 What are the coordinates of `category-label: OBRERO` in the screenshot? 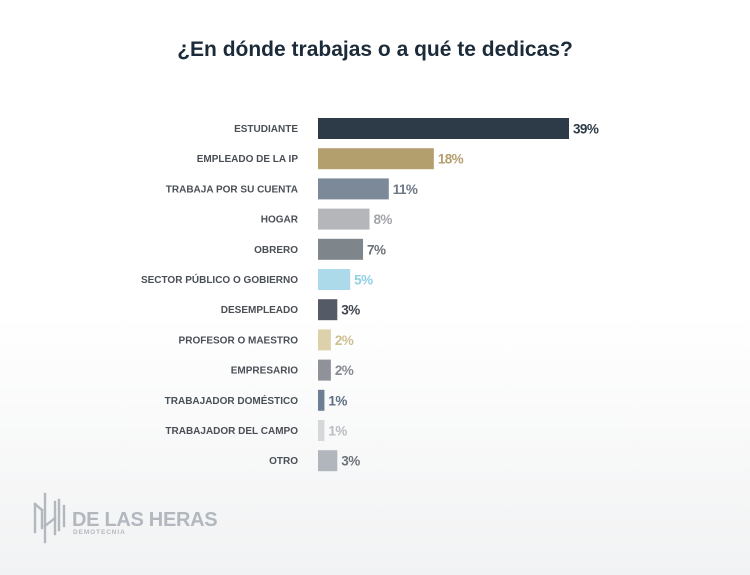 It's located at (276, 250).